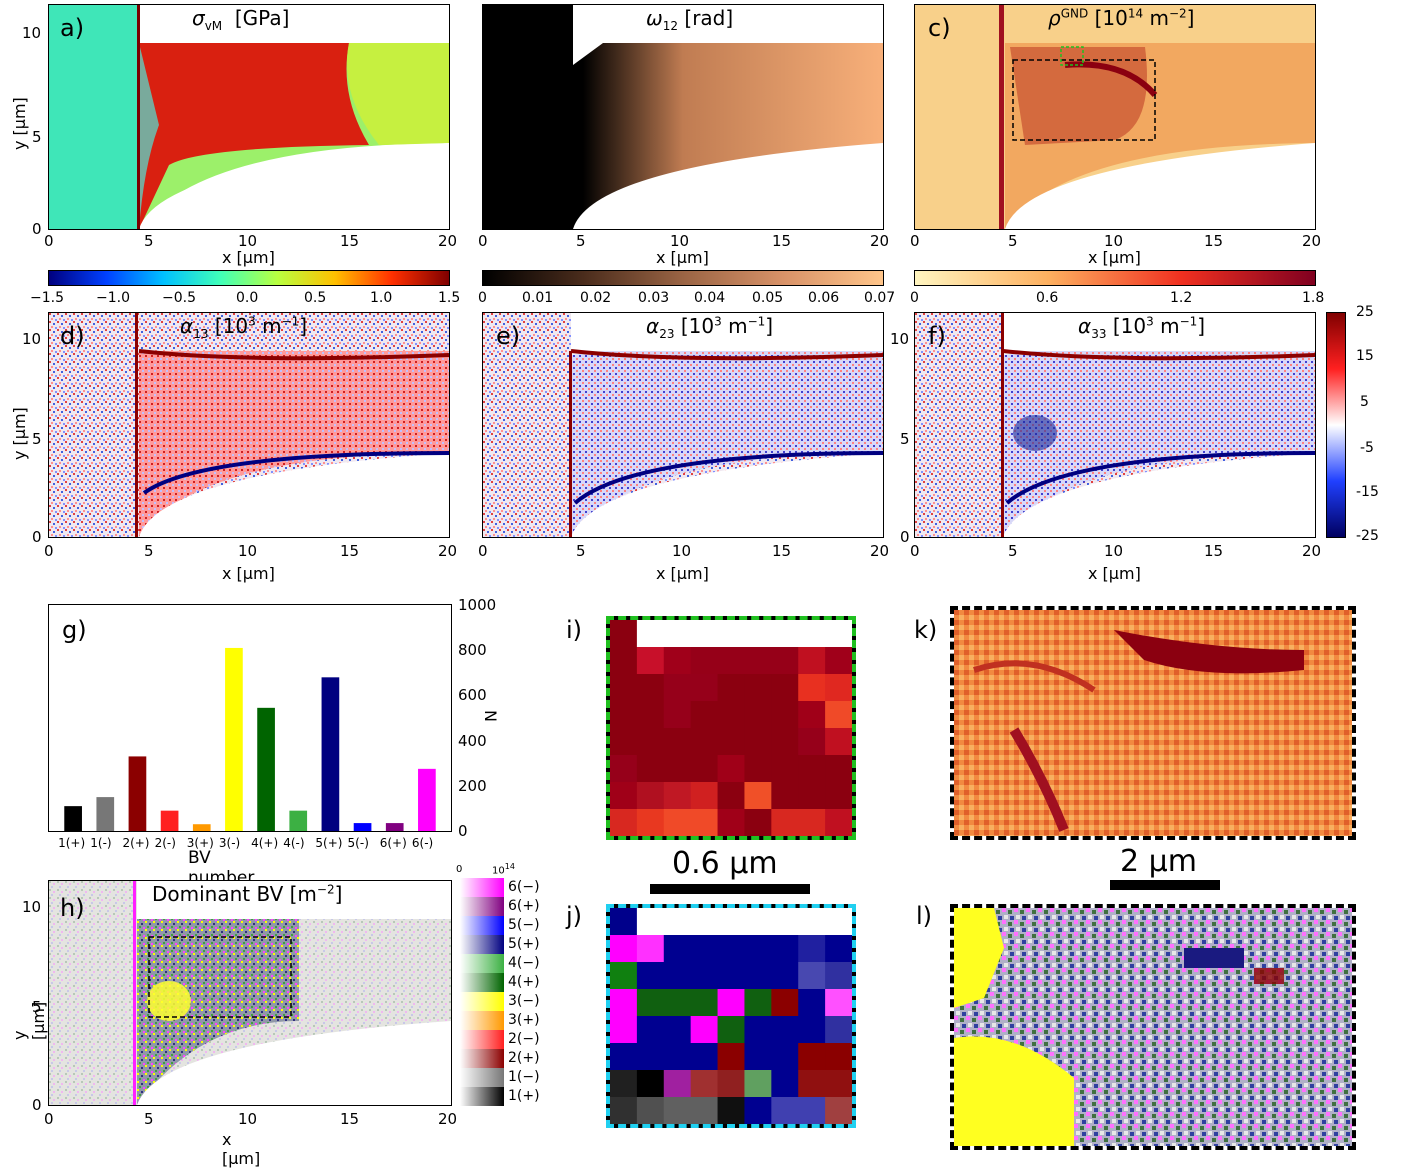  I want to click on bar-ytick-800: 800, so click(472, 650).